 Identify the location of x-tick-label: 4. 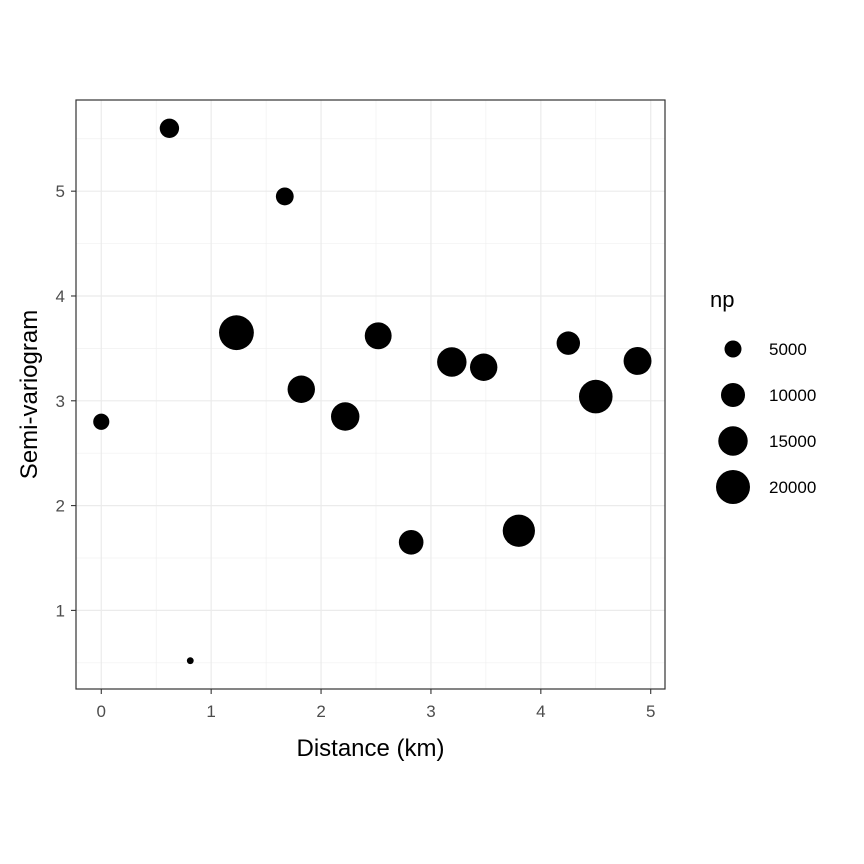
(540, 711).